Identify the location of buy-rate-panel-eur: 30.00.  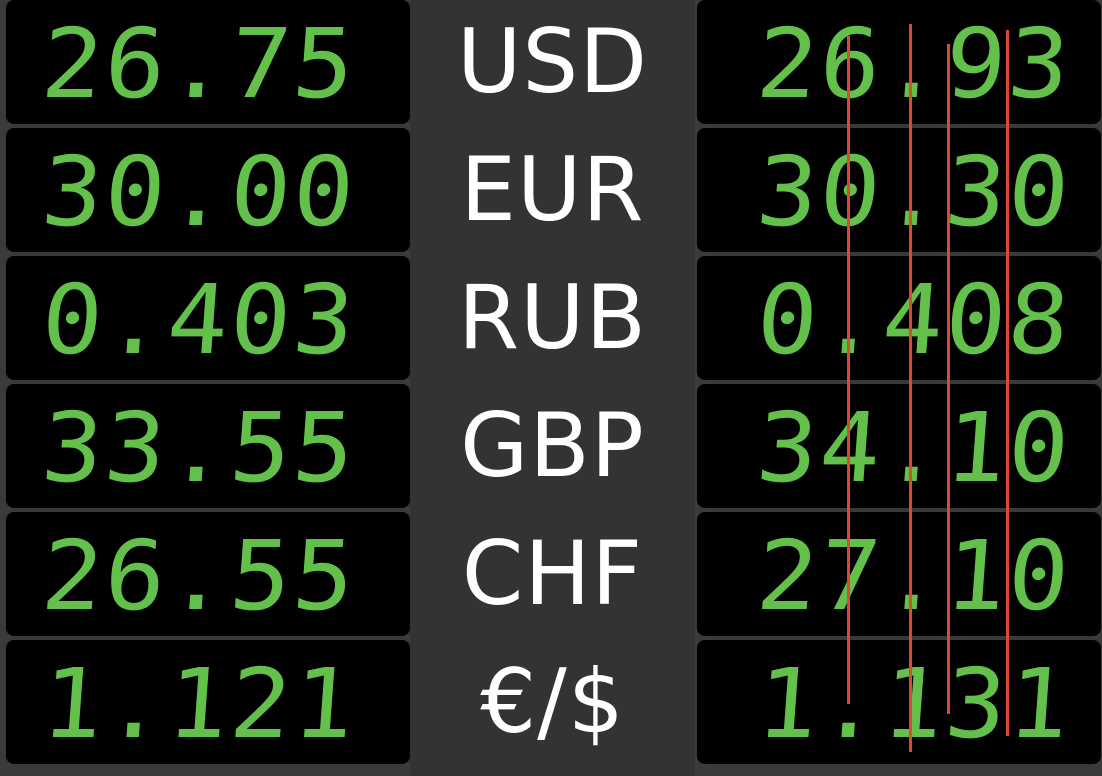
(208, 190).